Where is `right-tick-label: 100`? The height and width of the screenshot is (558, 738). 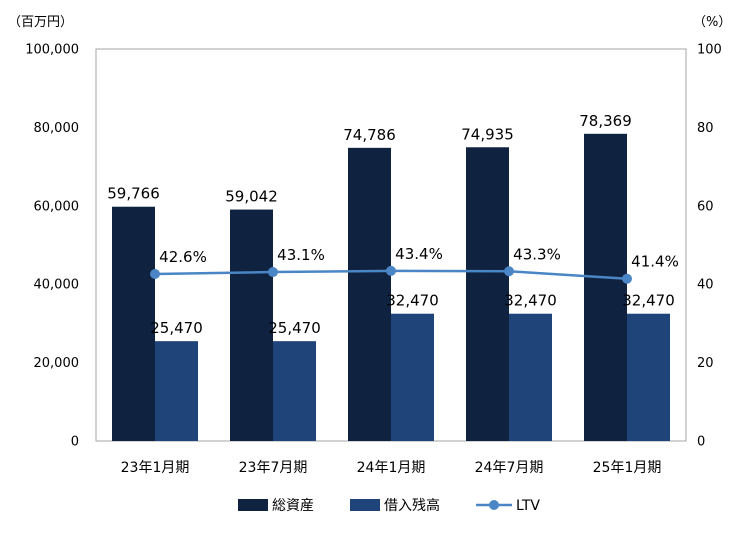 right-tick-label: 100 is located at coordinates (709, 50).